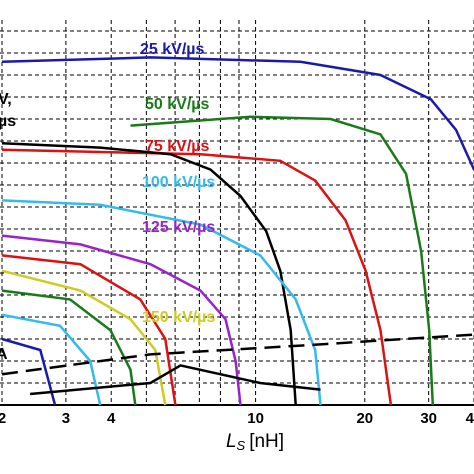 The width and height of the screenshot is (474, 474). What do you see at coordinates (4, 354) in the screenshot?
I see `annotation: A` at bounding box center [4, 354].